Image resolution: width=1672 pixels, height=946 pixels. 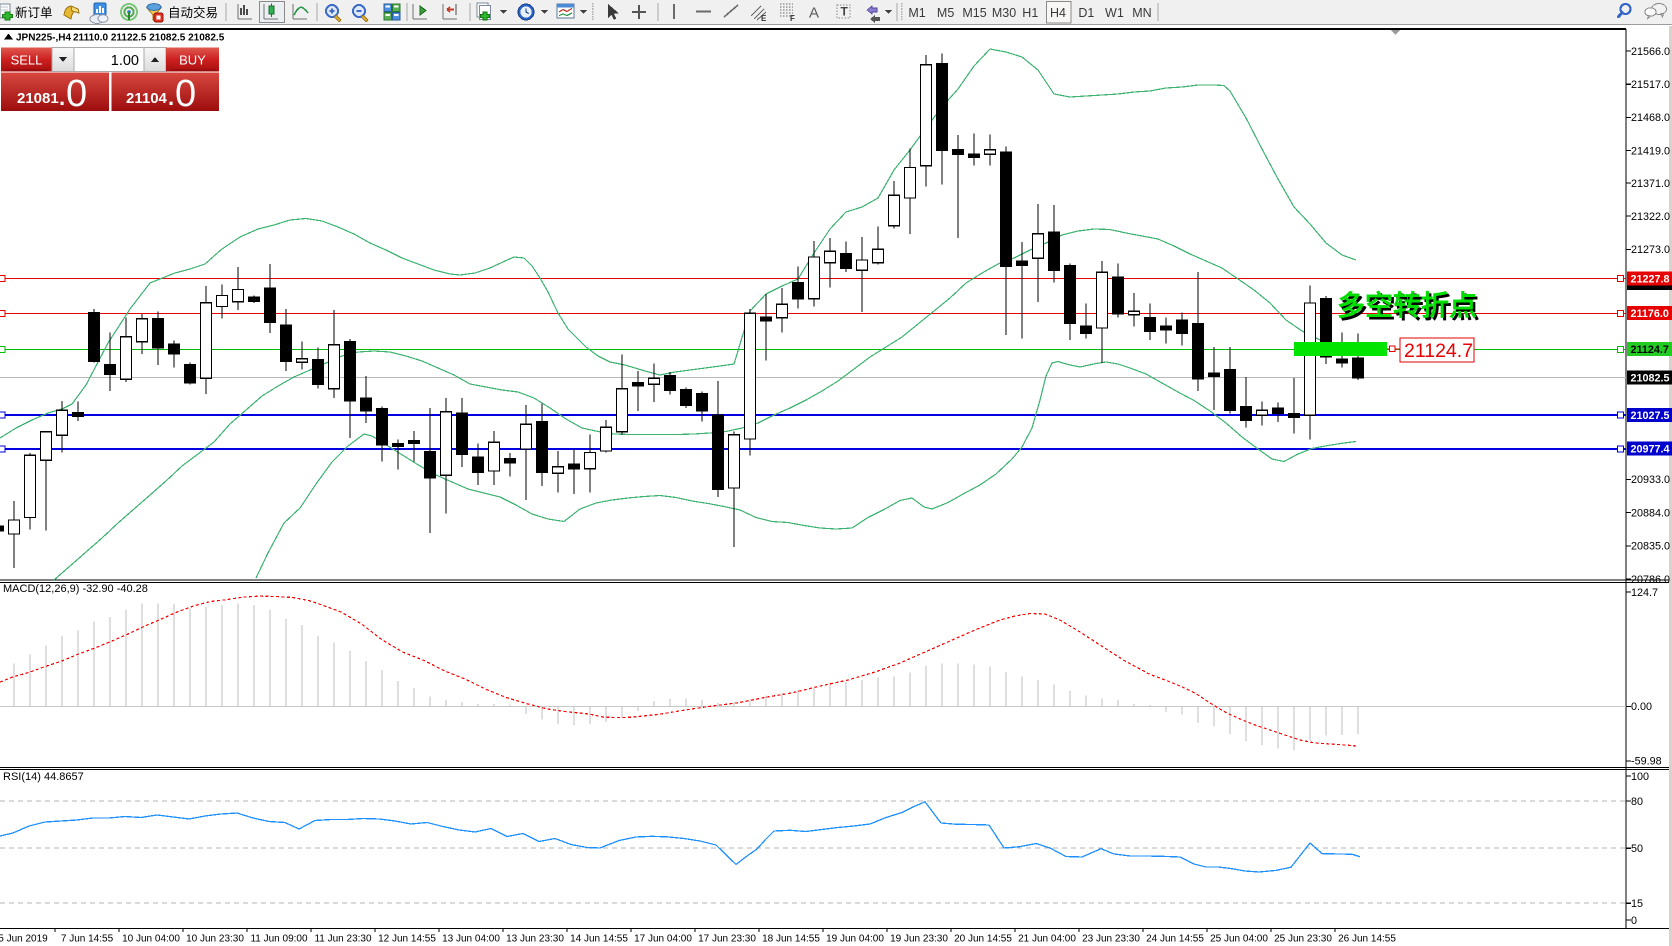 I want to click on svg-text: 21468.0, so click(x=1650, y=118).